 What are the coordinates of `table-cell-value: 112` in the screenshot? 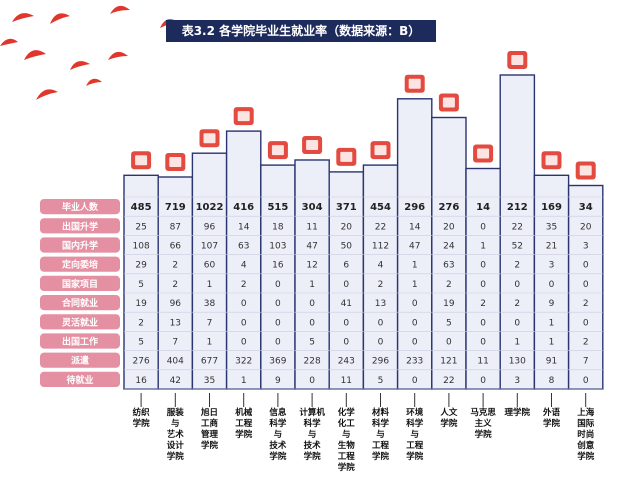 It's located at (380, 247).